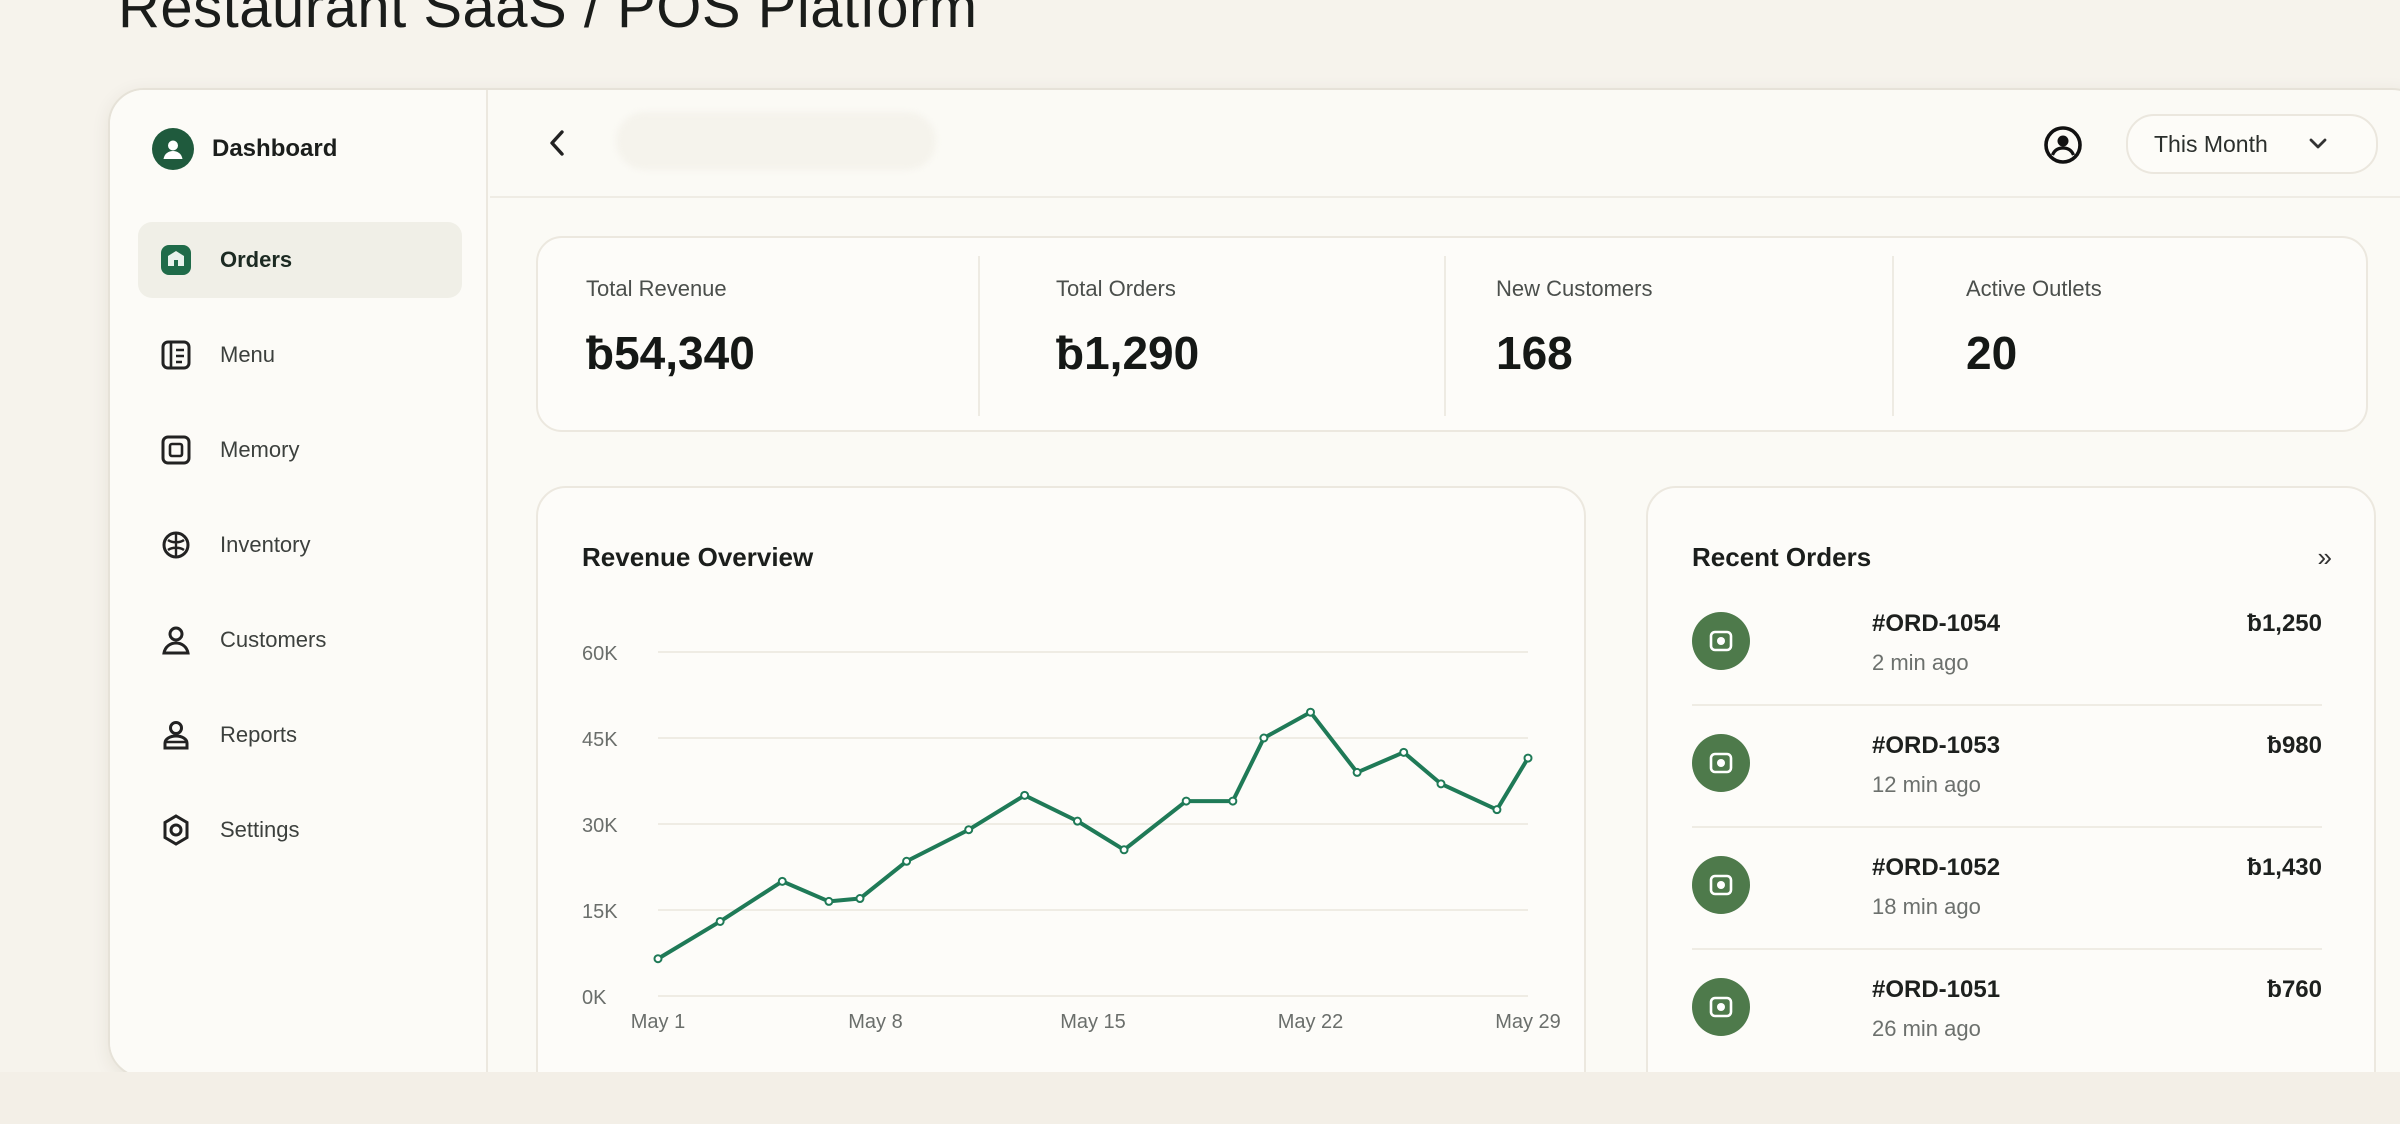  I want to click on order-row: #ORD-1051 26 min ago ƀ760, so click(2007, 1011).